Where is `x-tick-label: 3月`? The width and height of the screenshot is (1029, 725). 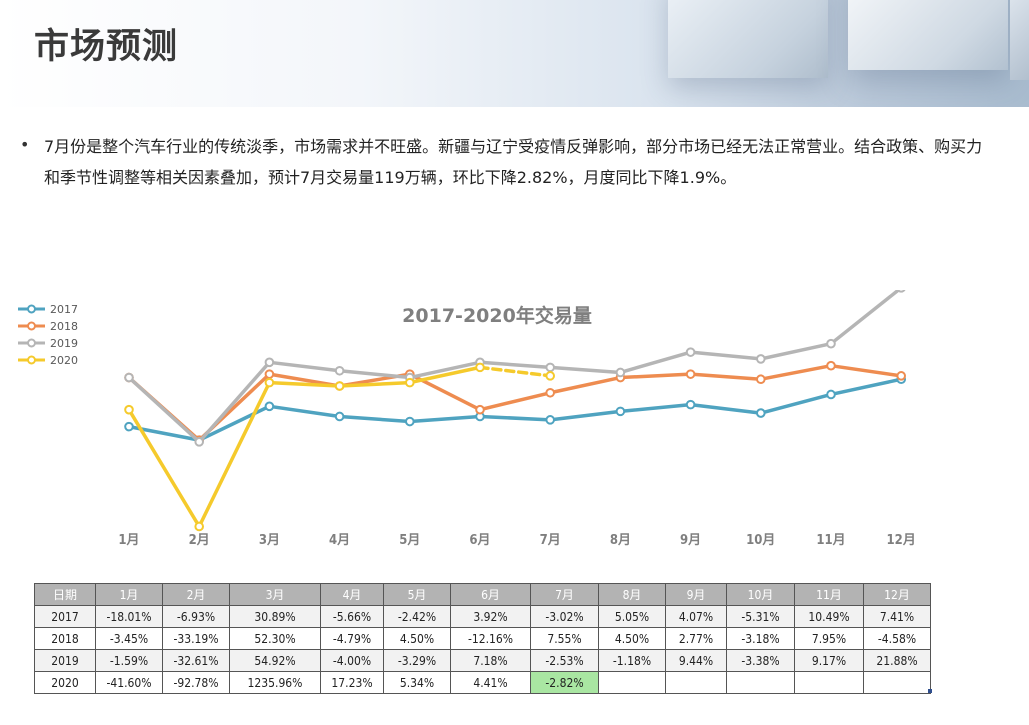
x-tick-label: 3月 is located at coordinates (269, 540).